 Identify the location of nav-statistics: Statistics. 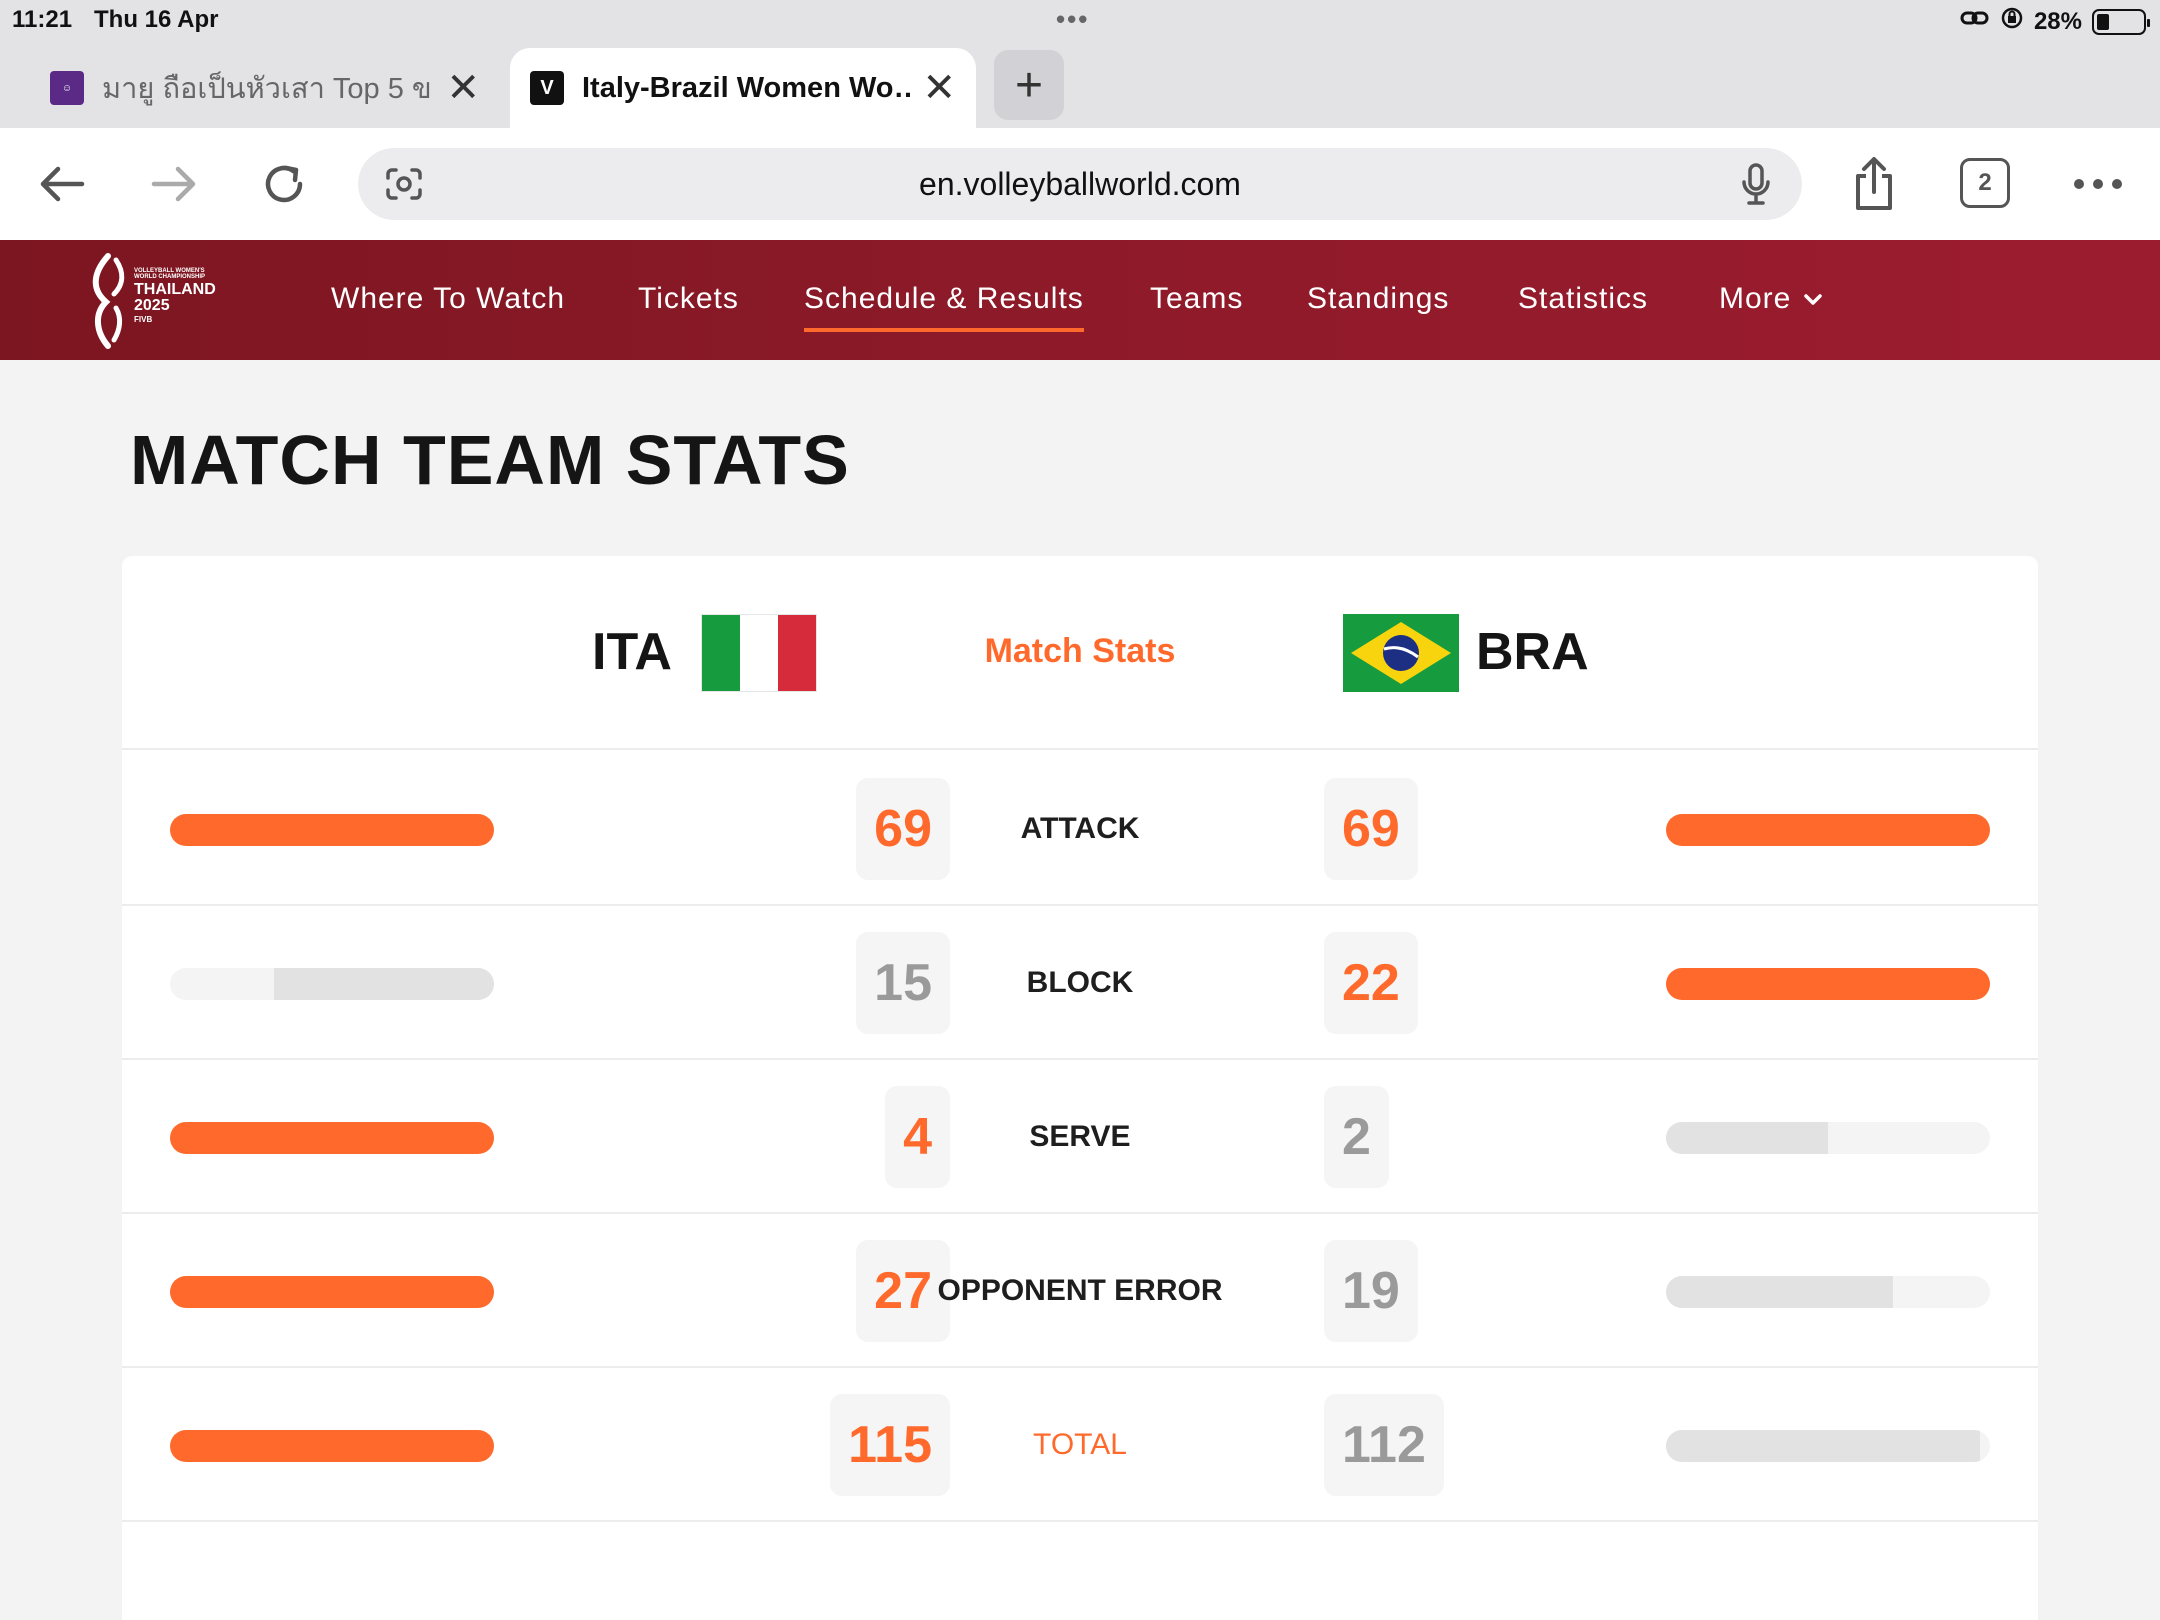
(1583, 298).